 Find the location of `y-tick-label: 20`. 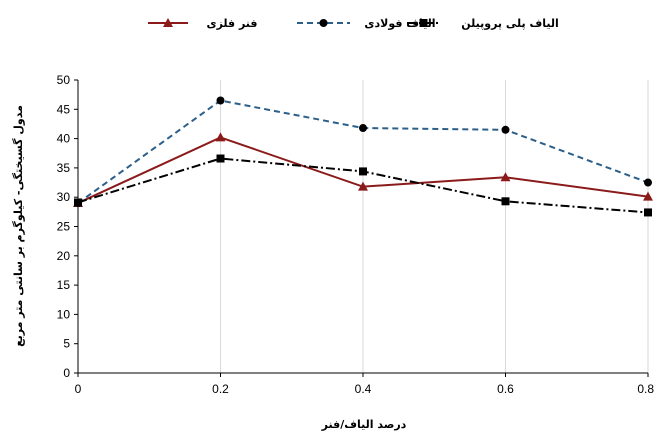

y-tick-label: 20 is located at coordinates (64, 256).